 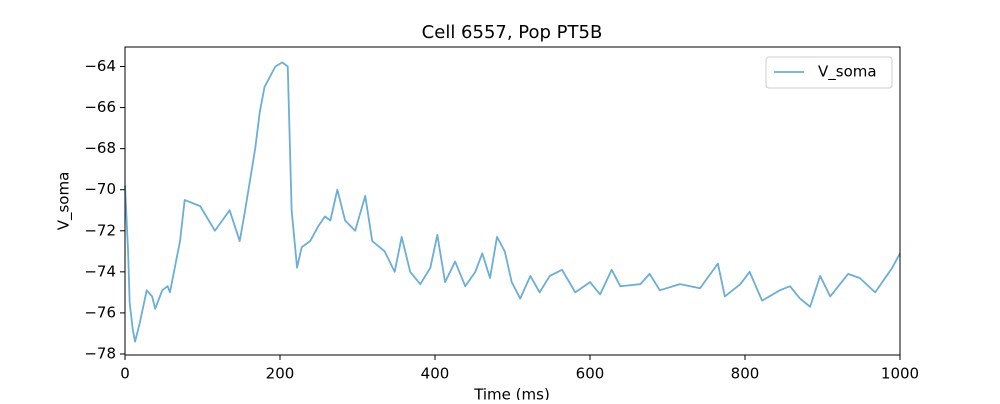 I want to click on y-tick-label: −66, so click(x=100, y=107).